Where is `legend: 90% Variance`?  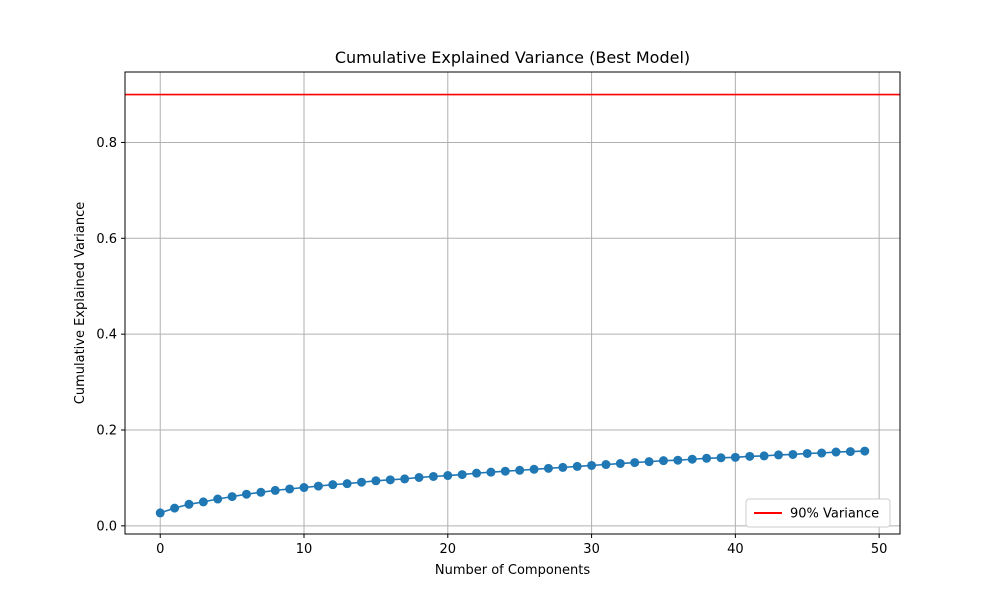
legend: 90% Variance is located at coordinates (818, 513).